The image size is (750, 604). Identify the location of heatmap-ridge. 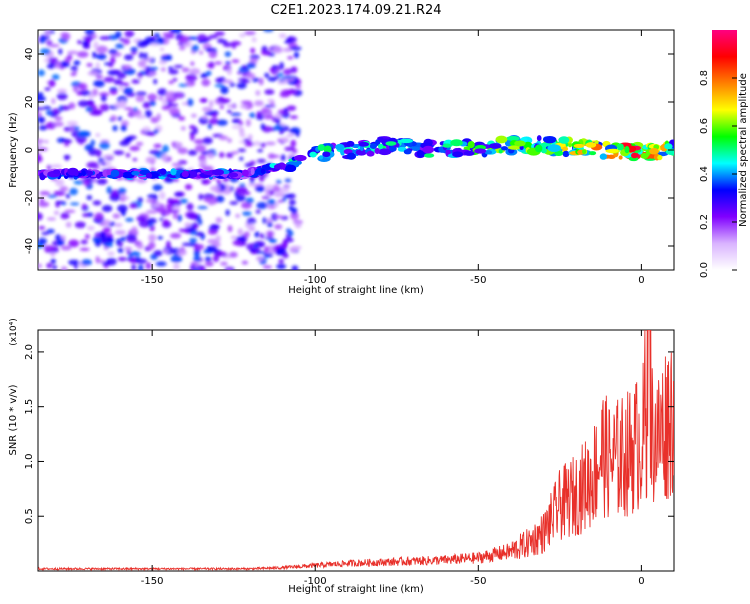
(356, 158).